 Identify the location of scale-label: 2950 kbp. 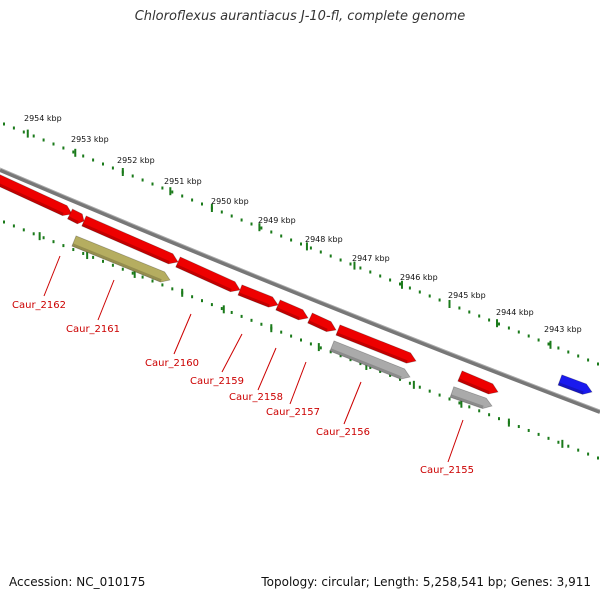
(230, 201).